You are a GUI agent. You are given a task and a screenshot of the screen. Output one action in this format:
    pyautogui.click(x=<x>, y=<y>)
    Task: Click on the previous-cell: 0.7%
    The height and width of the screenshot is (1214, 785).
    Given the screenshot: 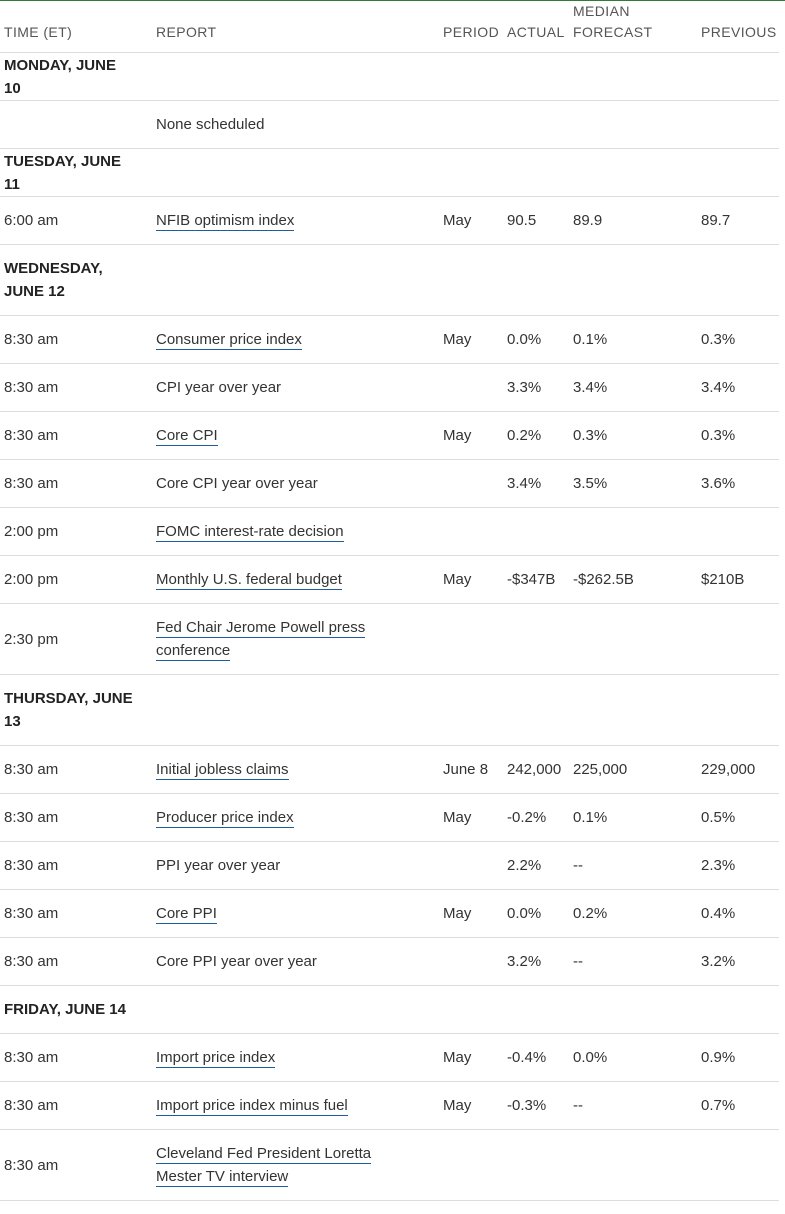 What is the action you would take?
    pyautogui.click(x=738, y=1105)
    